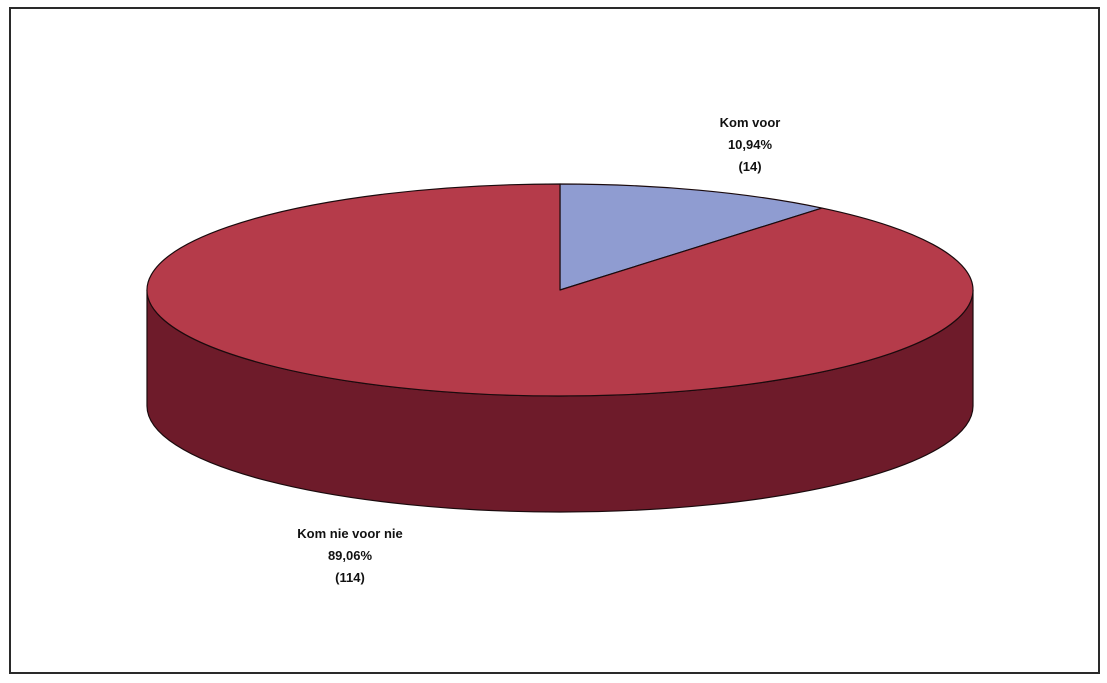 The image size is (1107, 683). I want to click on slice-label-kom-nie-voor-nie: Kom nie voor nie 89,06% (114), so click(350, 556).